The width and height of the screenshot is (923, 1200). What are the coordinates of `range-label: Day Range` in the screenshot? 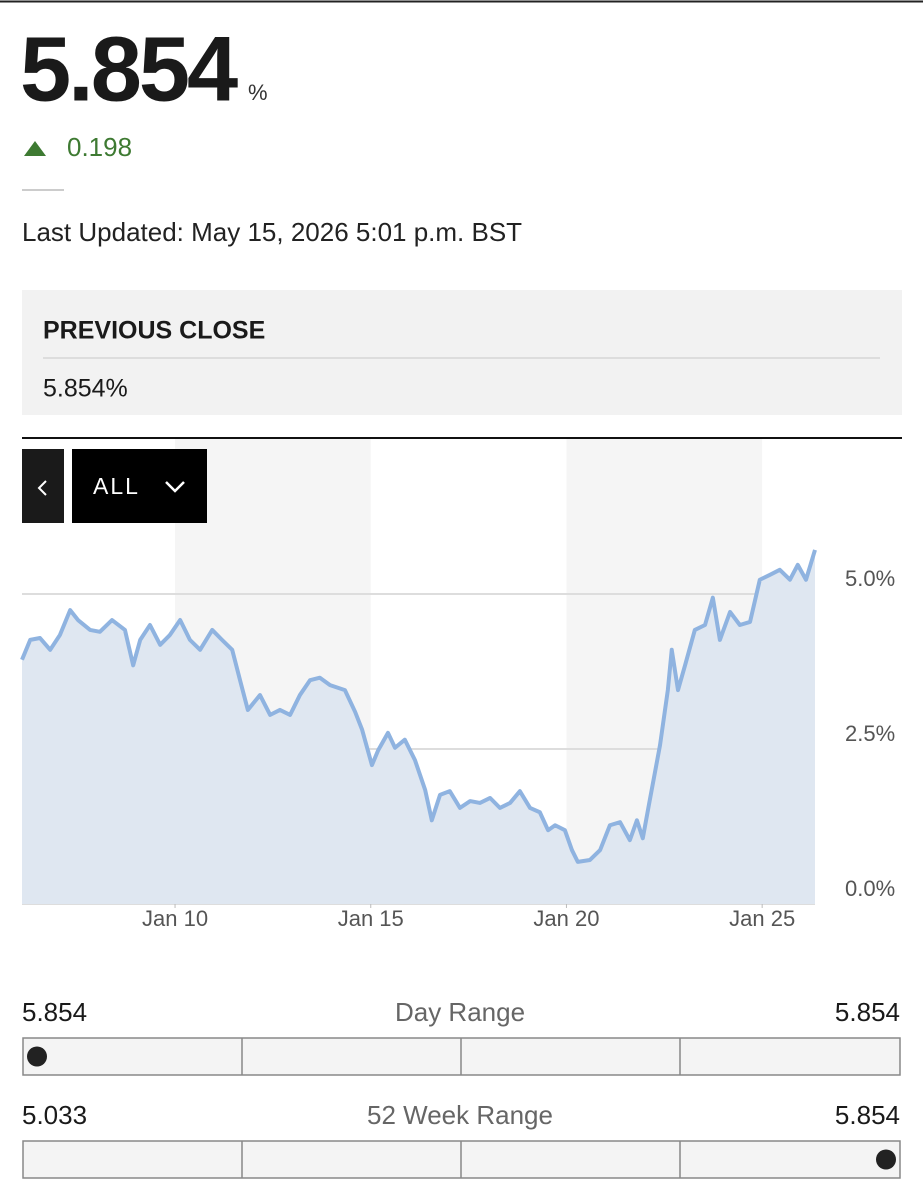 It's located at (460, 1012).